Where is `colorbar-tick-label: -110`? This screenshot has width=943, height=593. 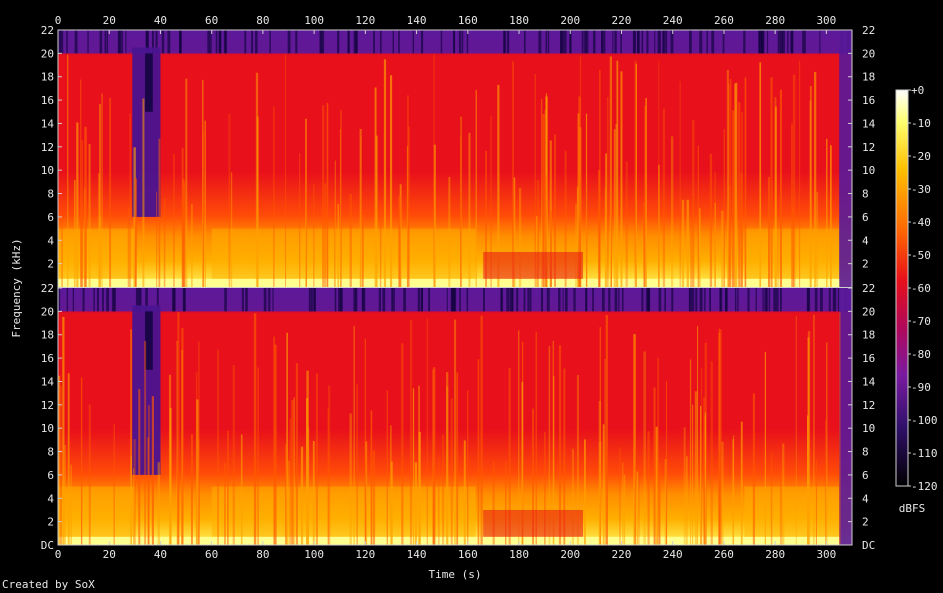
colorbar-tick-label: -110 is located at coordinates (924, 453).